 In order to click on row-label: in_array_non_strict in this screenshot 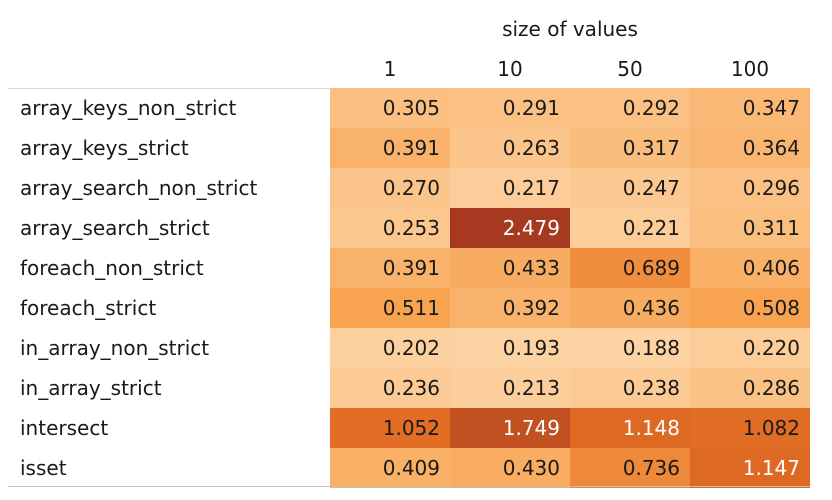, I will do `click(115, 348)`.